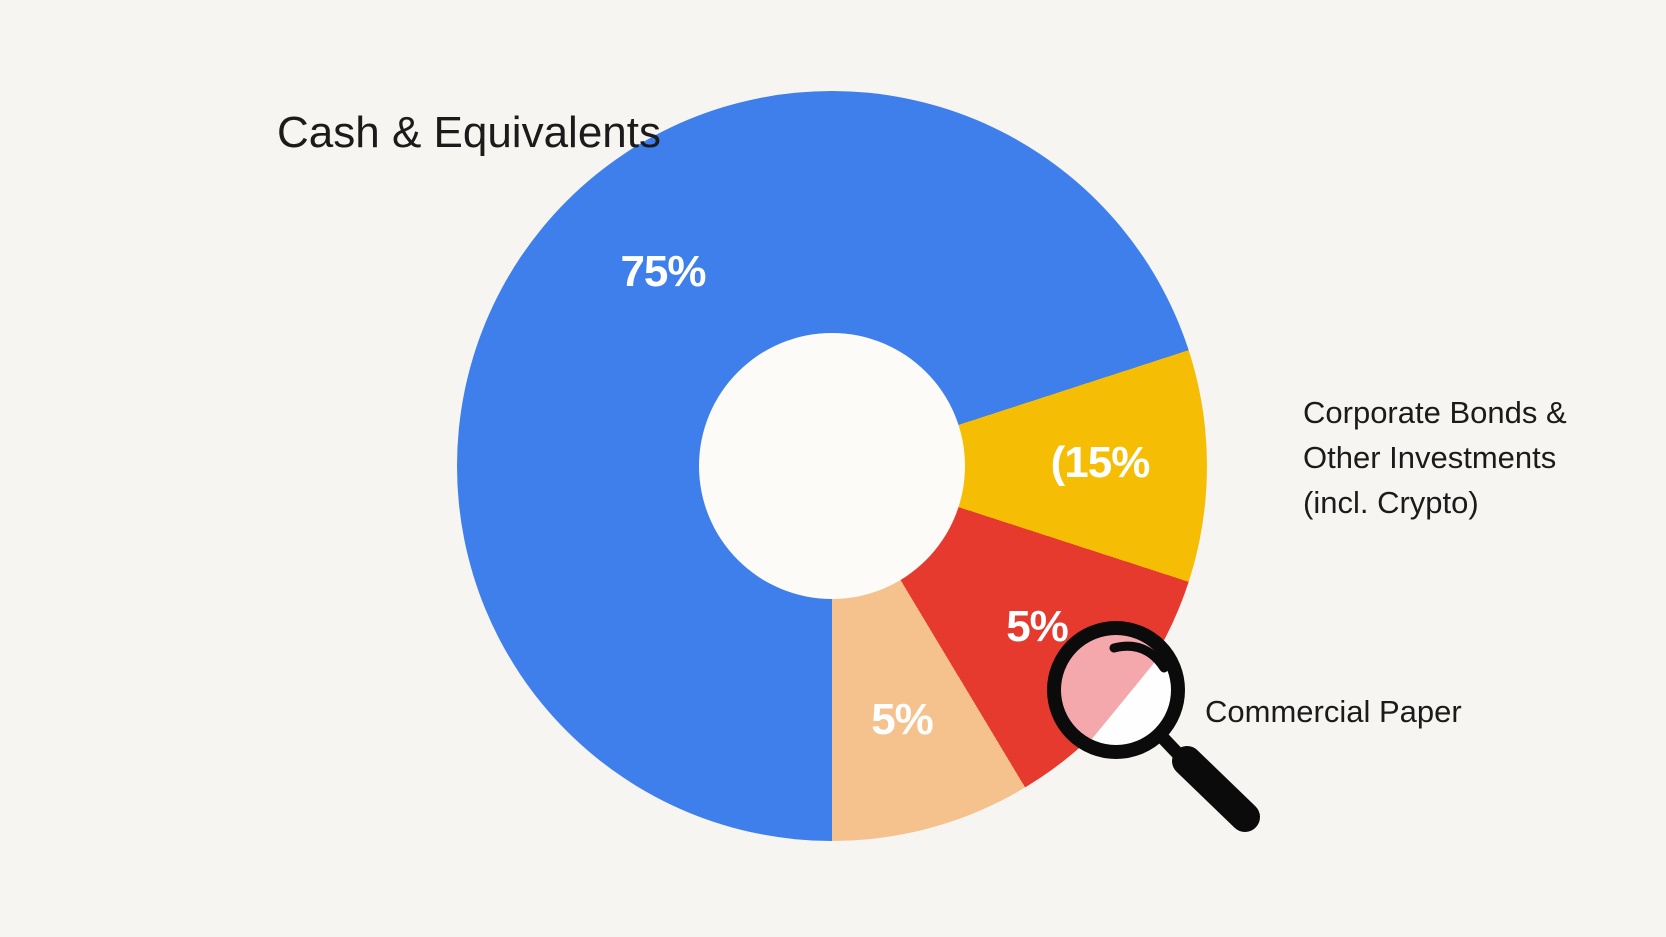 The image size is (1666, 937). What do you see at coordinates (1333, 711) in the screenshot?
I see `commercial-paper-label: Commercial Paper` at bounding box center [1333, 711].